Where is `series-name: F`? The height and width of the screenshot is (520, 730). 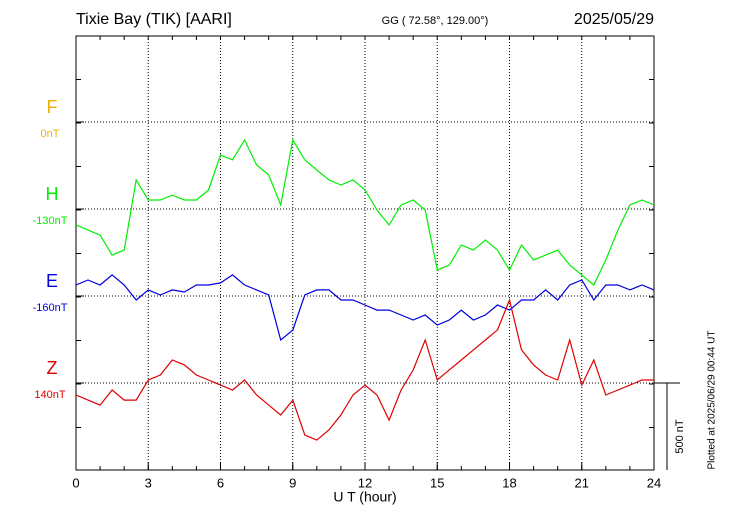
series-name: F is located at coordinates (52, 107).